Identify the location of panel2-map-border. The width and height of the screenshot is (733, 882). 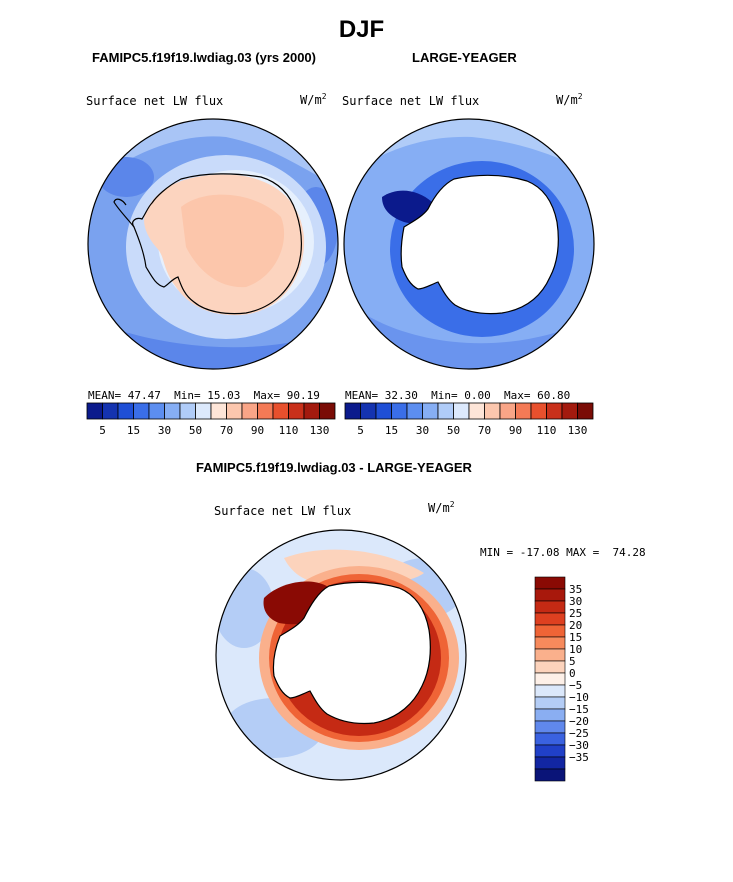
(469, 244).